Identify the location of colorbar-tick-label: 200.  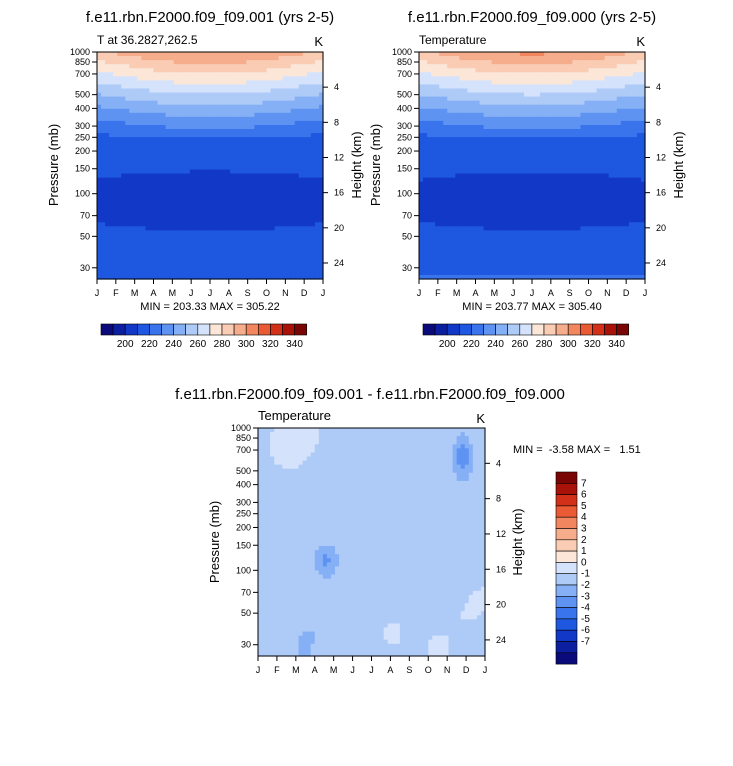
(125, 344).